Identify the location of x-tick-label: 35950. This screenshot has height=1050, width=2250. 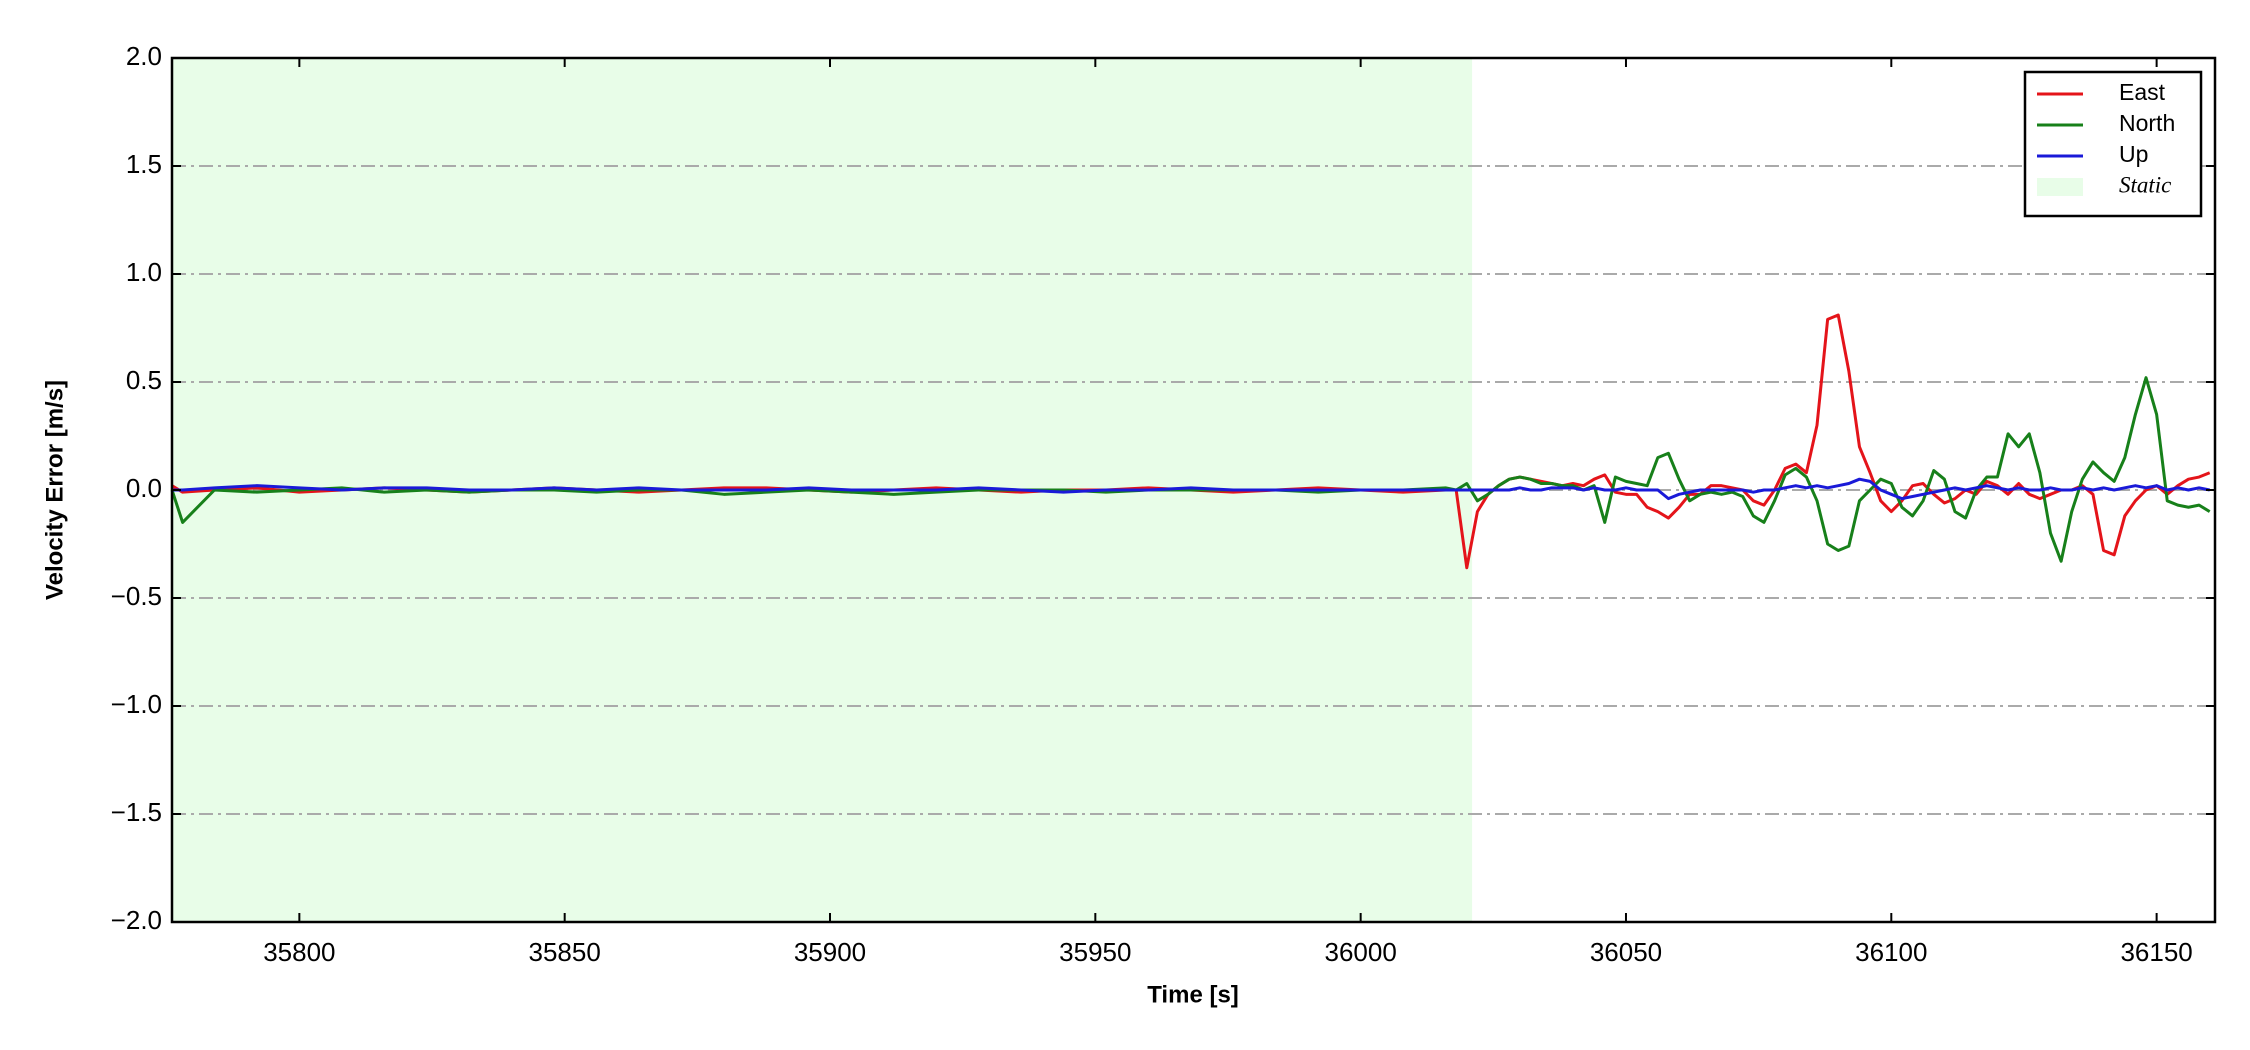
(1095, 952).